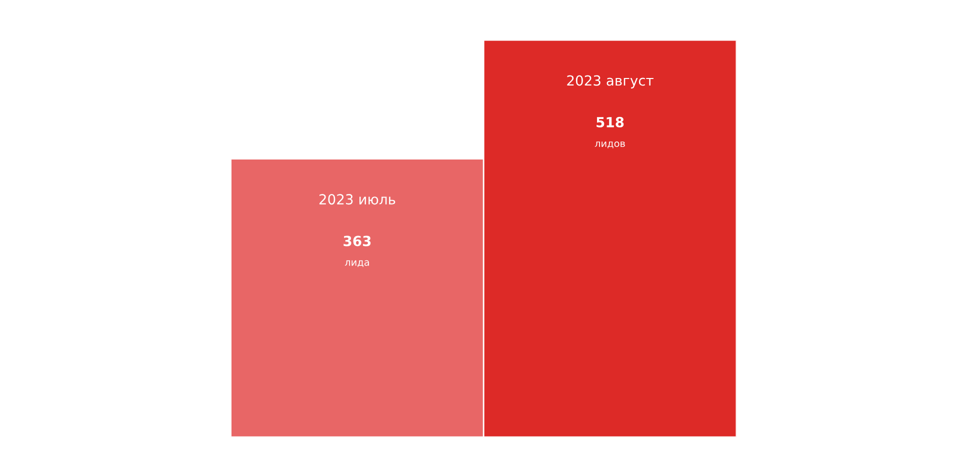  I want to click on data-label: 363, so click(357, 241).